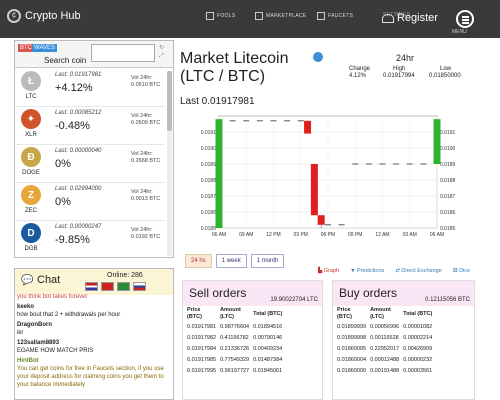  What do you see at coordinates (410, 235) in the screenshot?
I see `x-tick-label: 03 AM` at bounding box center [410, 235].